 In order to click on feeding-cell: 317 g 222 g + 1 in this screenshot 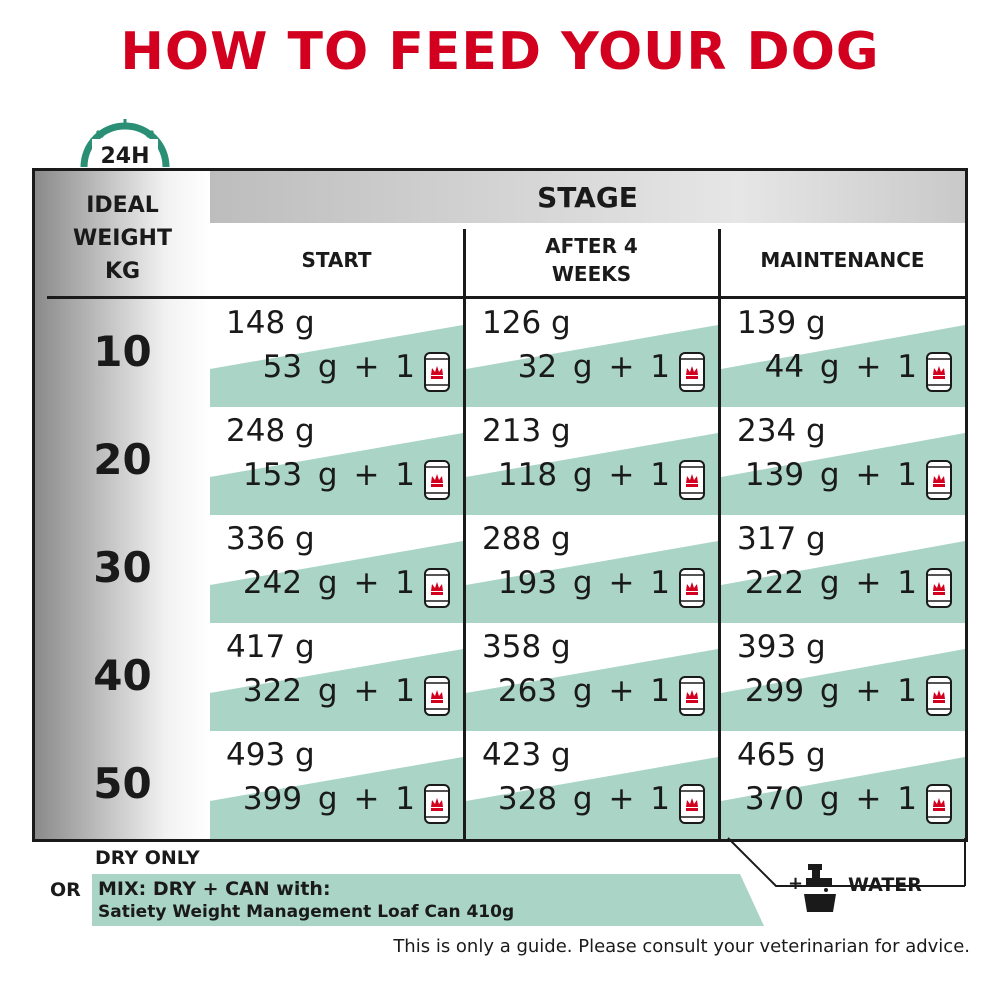, I will do `click(843, 569)`.